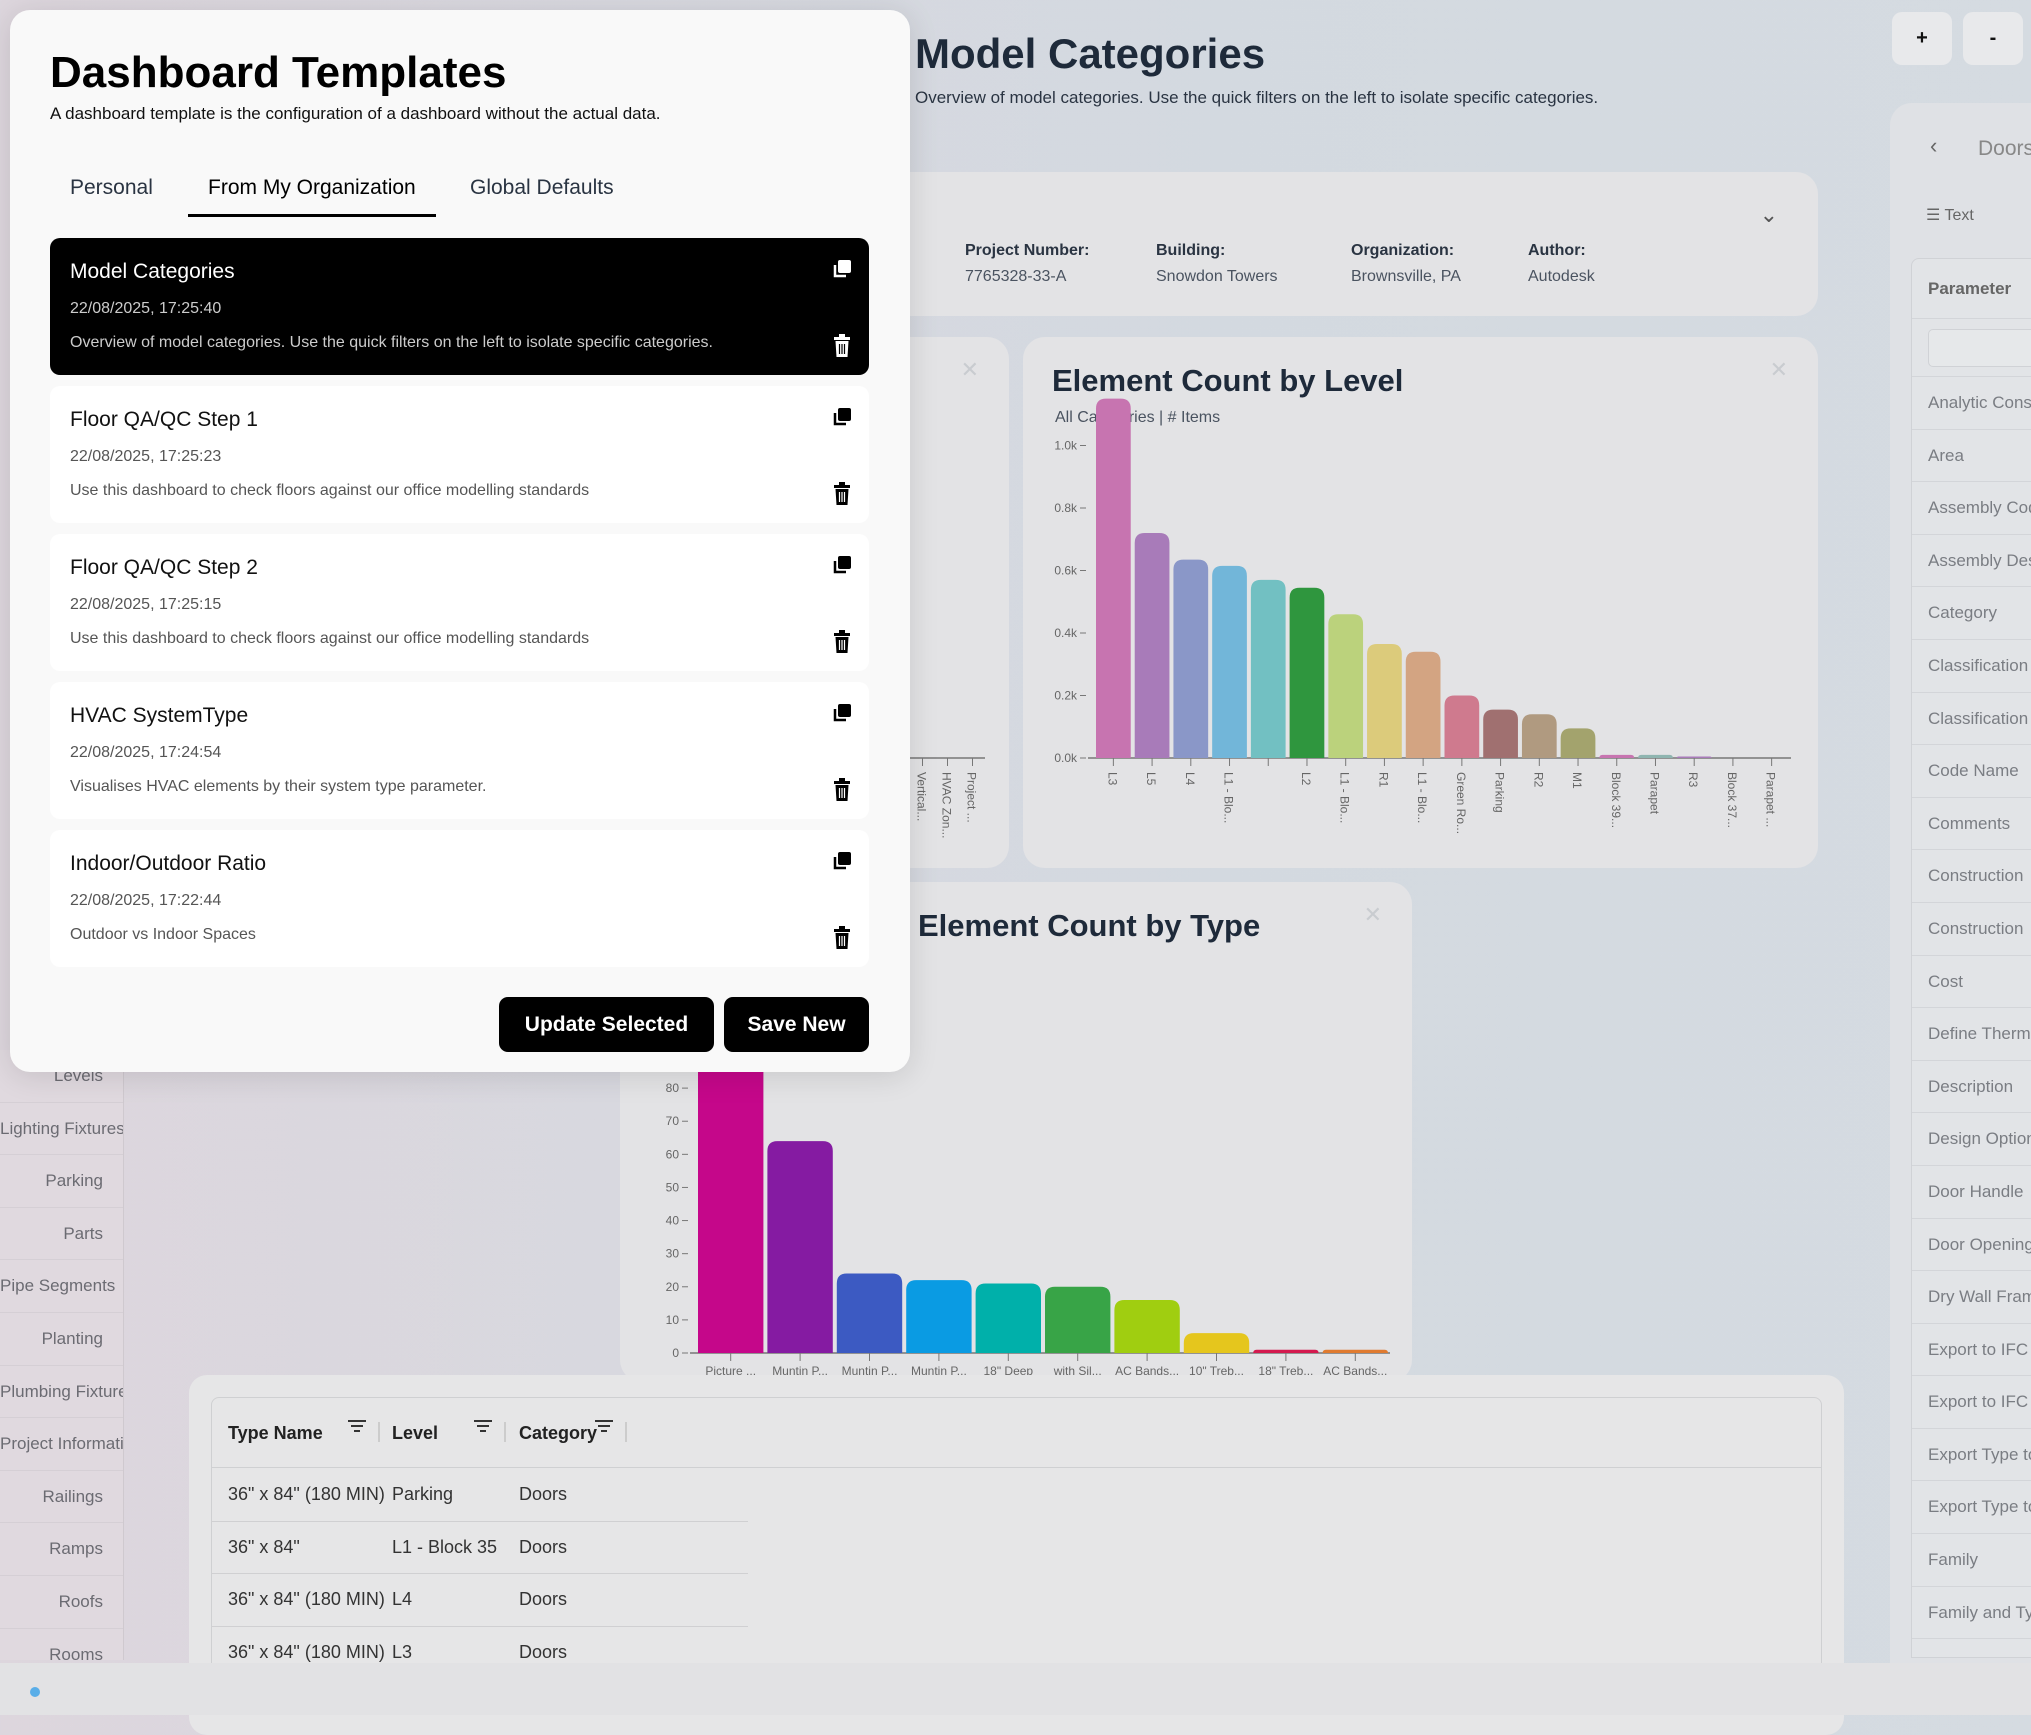 This screenshot has height=1735, width=2031. Describe the element at coordinates (606, 1024) in the screenshot. I see `update-selected-button: Update Selected` at that location.